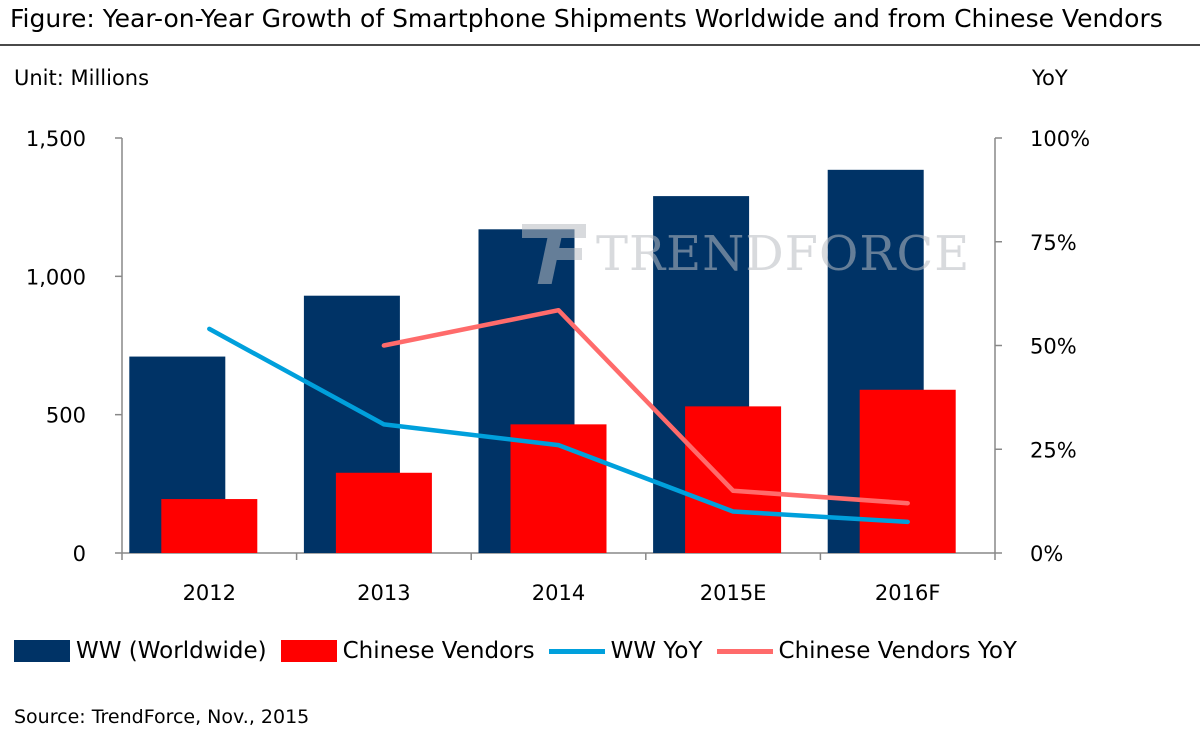 This screenshot has width=1200, height=740. What do you see at coordinates (438, 651) in the screenshot?
I see `legend-label-cn: Chinese Vendors` at bounding box center [438, 651].